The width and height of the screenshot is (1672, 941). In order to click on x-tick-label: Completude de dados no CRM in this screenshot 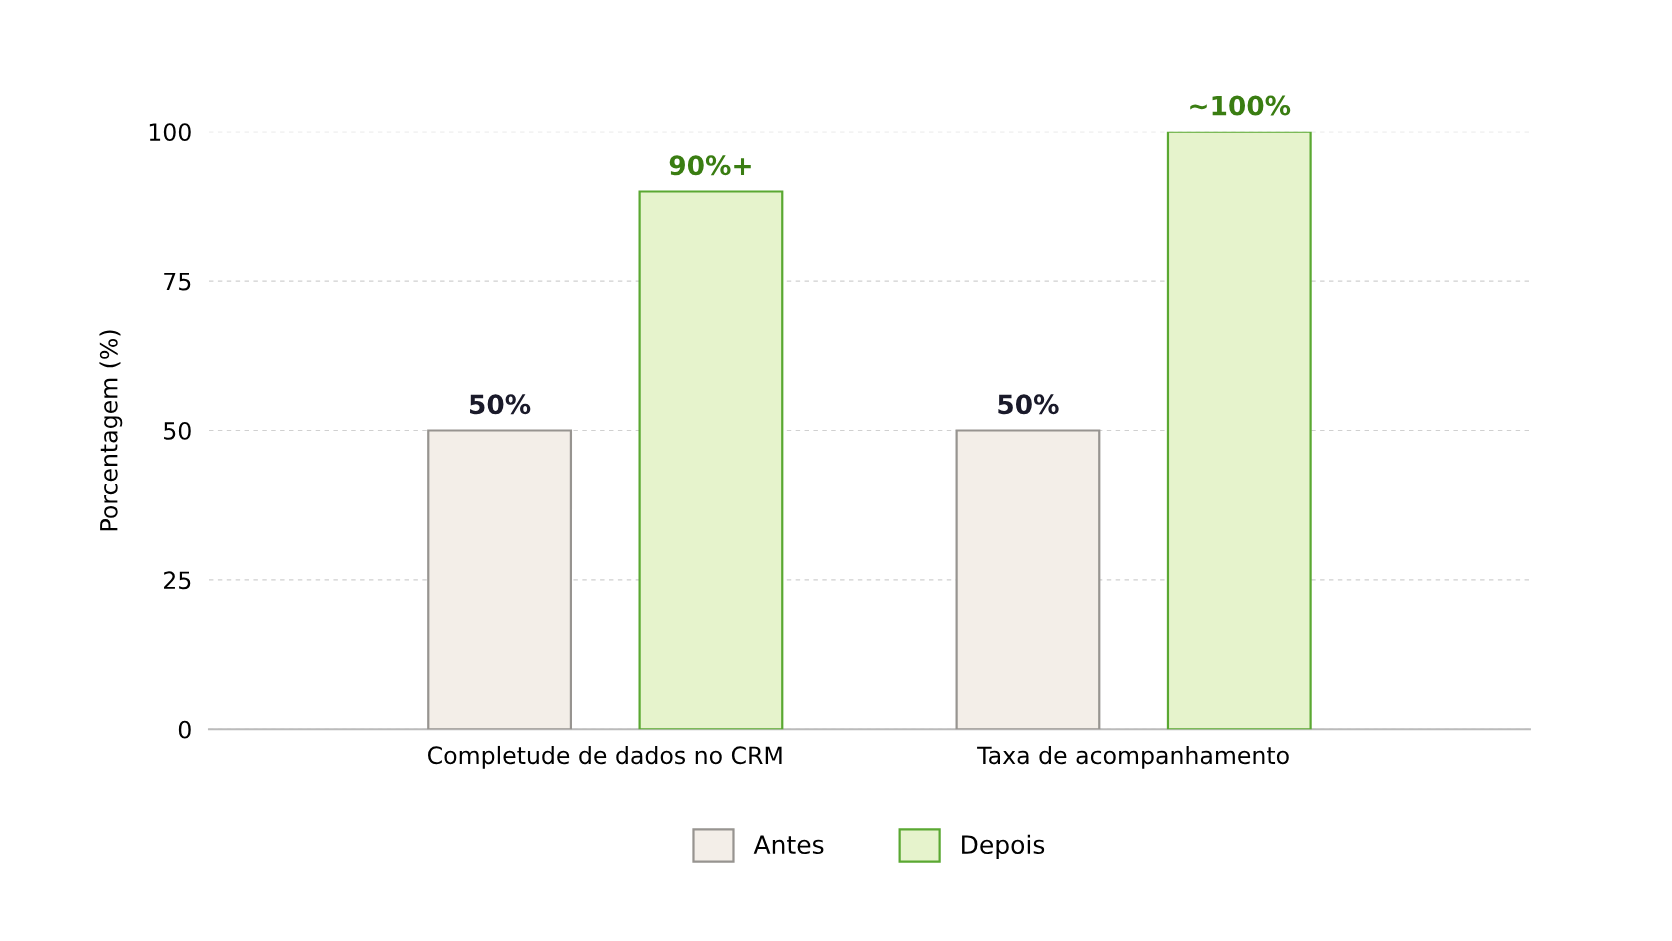, I will do `click(605, 757)`.